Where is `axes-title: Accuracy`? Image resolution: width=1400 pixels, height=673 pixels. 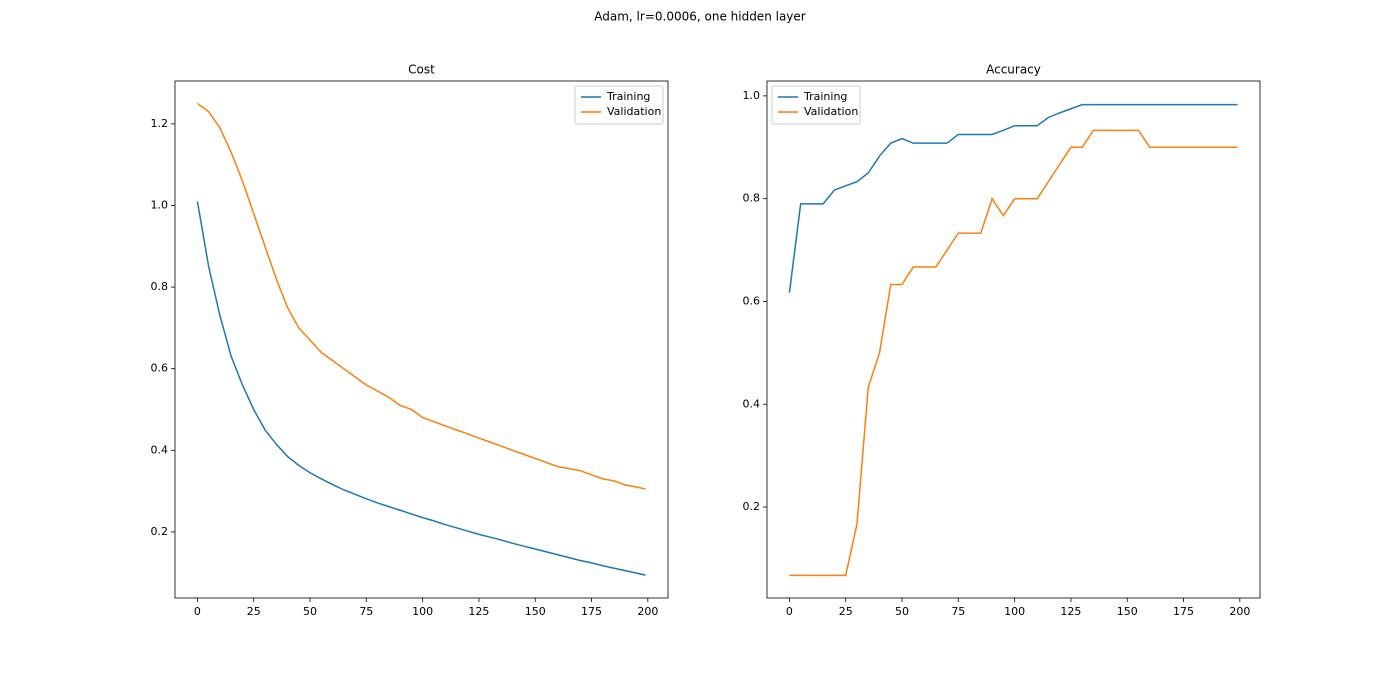
axes-title: Accuracy is located at coordinates (1013, 70).